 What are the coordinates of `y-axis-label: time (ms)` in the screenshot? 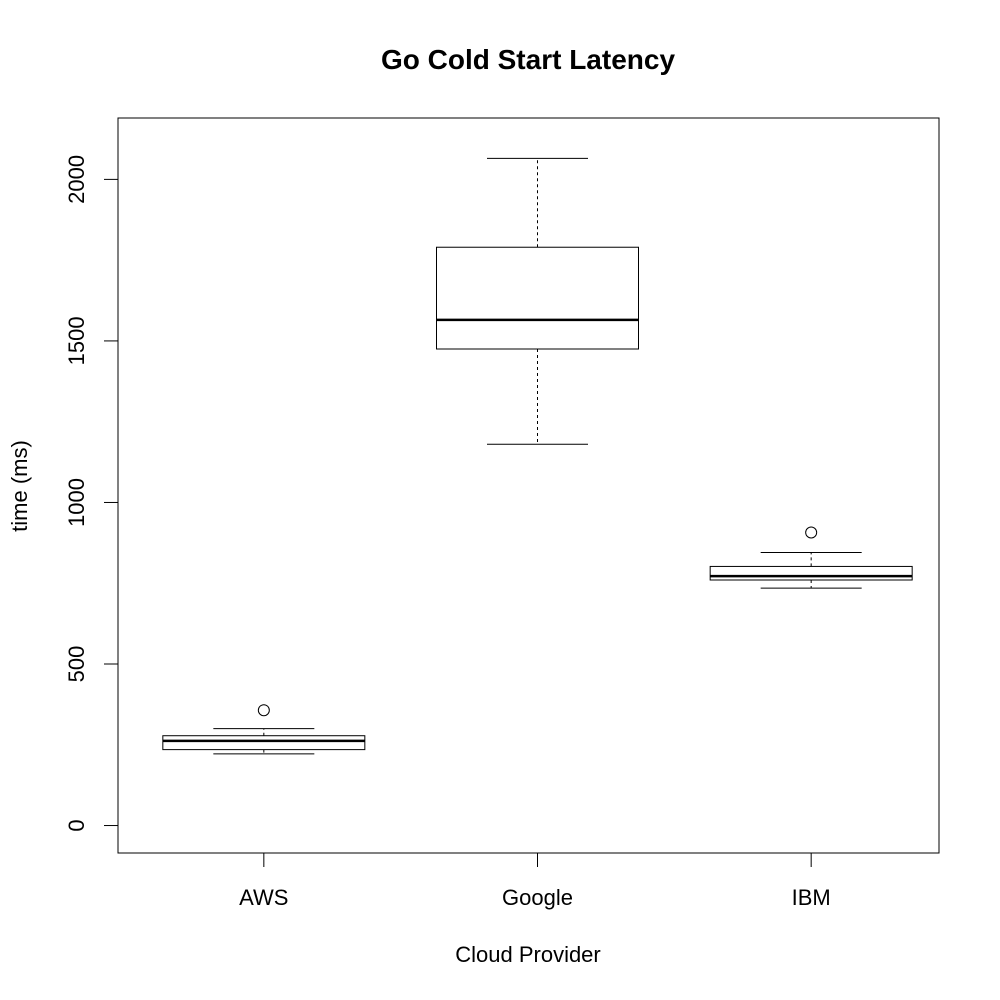 It's located at (19, 486).